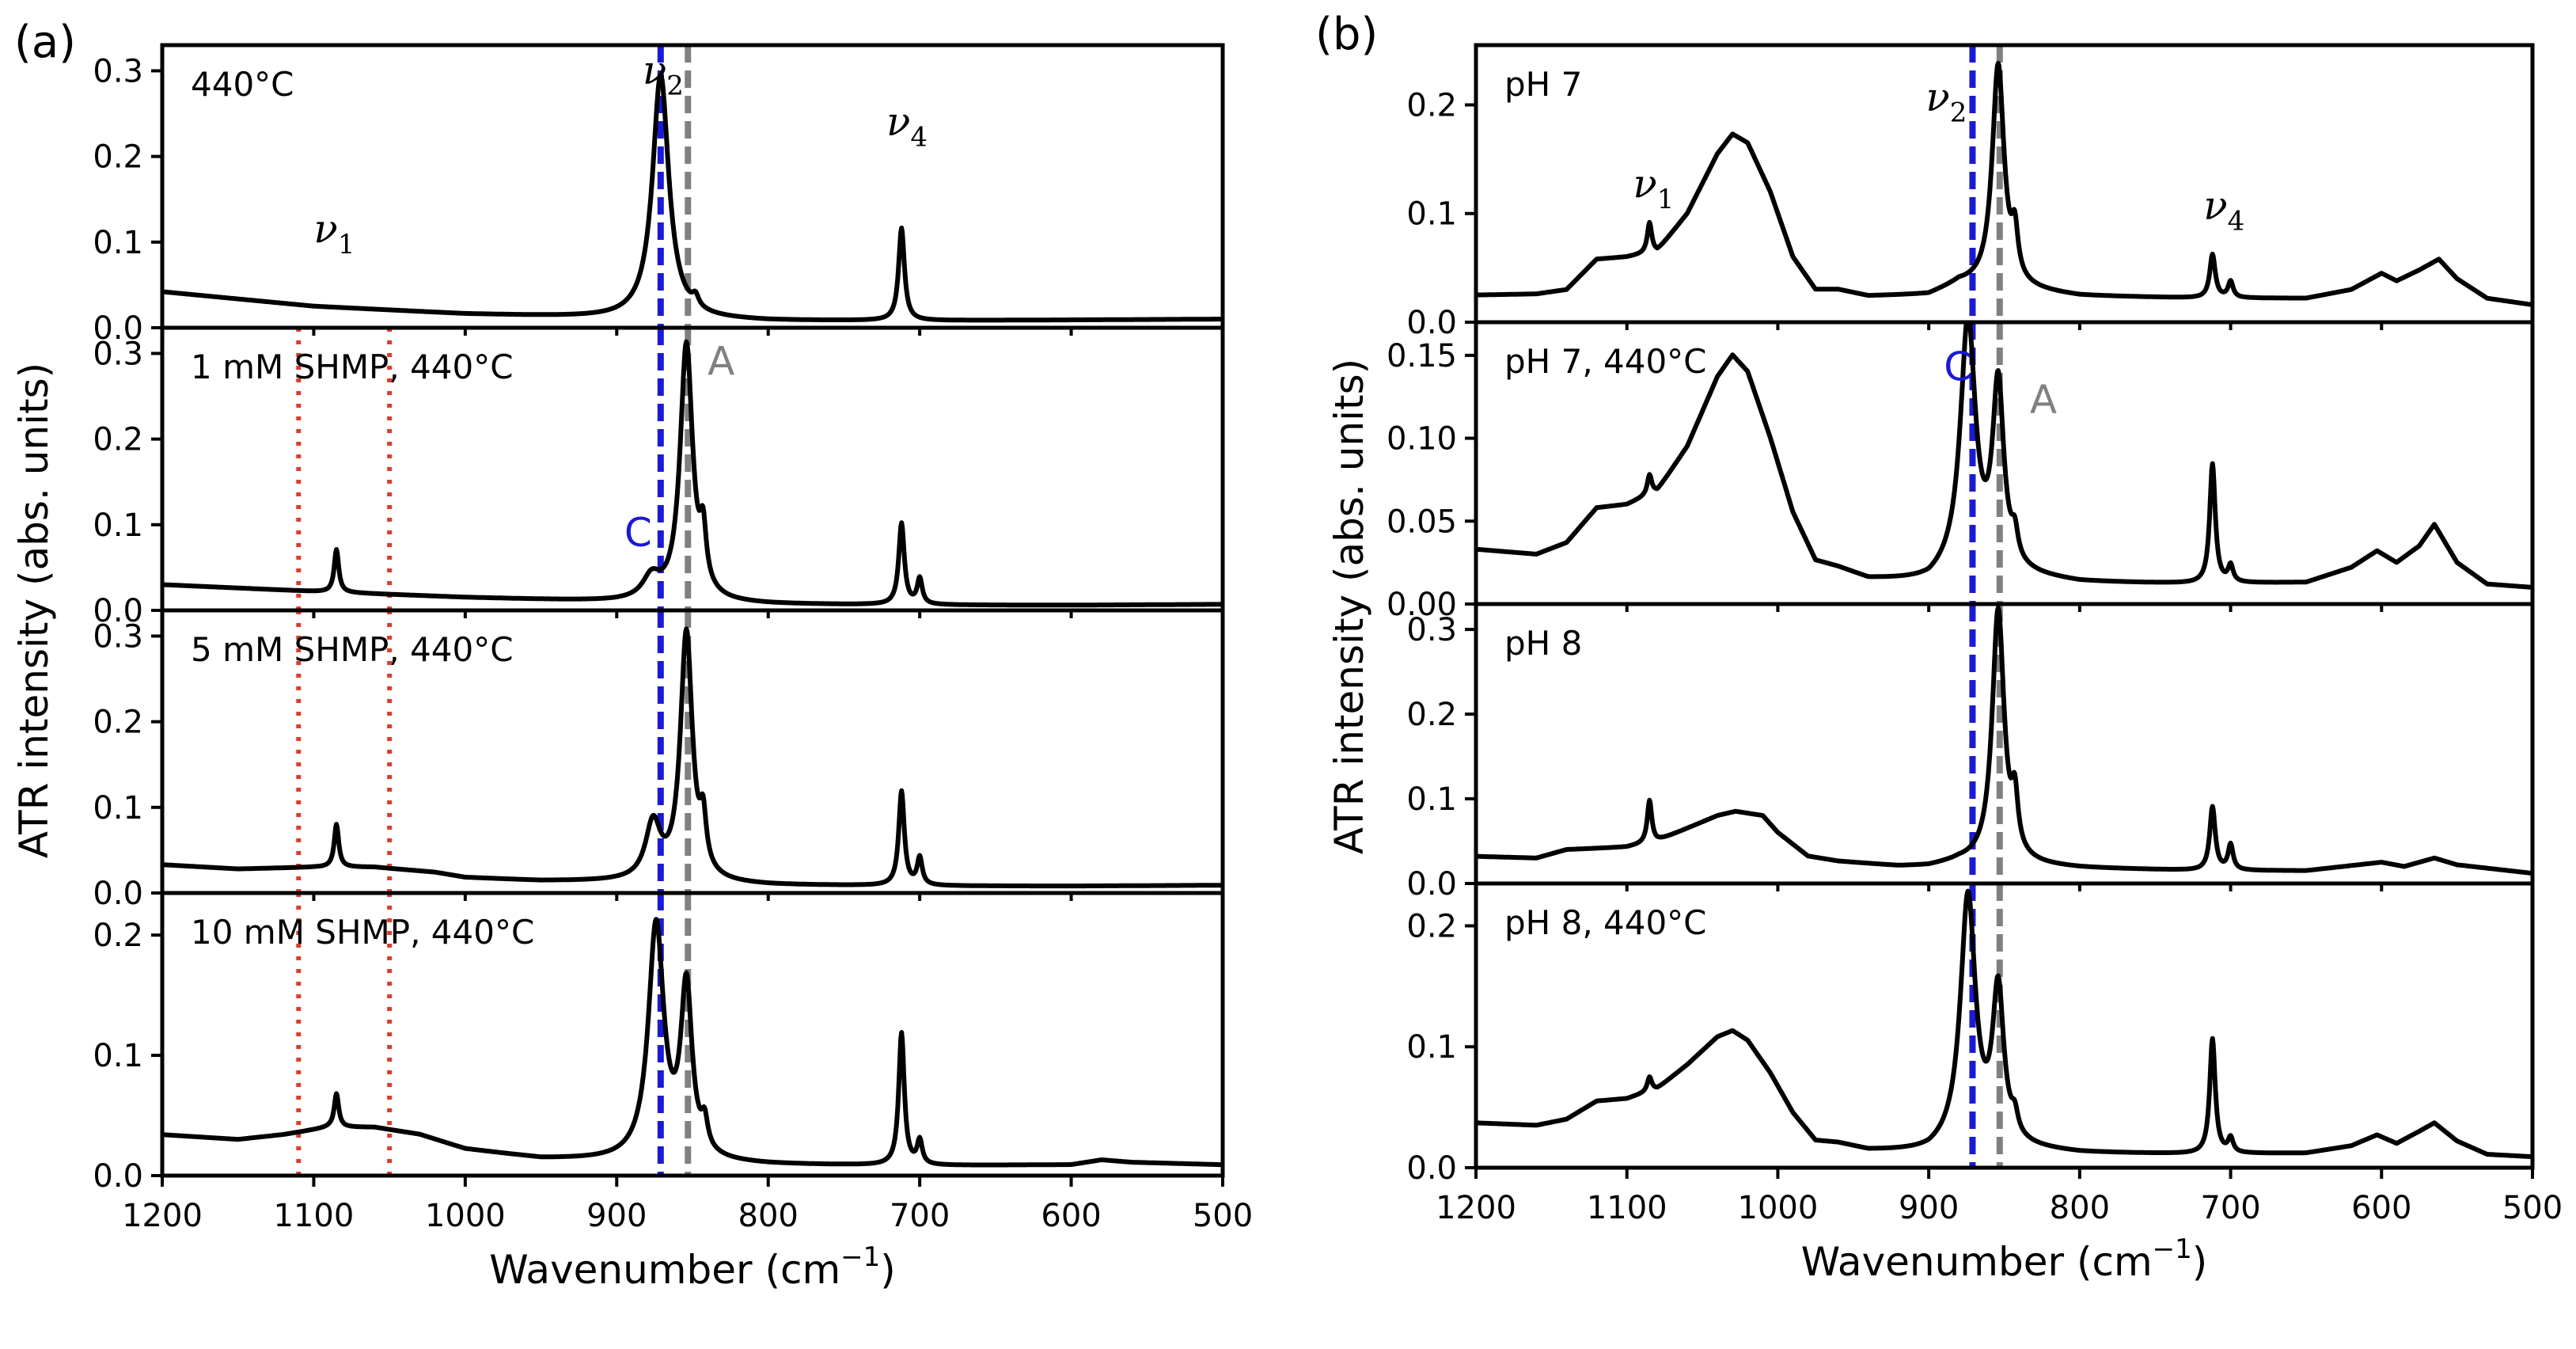 The height and width of the screenshot is (1349, 2576). What do you see at coordinates (1422, 356) in the screenshot?
I see `y-tick-label: 0.15` at bounding box center [1422, 356].